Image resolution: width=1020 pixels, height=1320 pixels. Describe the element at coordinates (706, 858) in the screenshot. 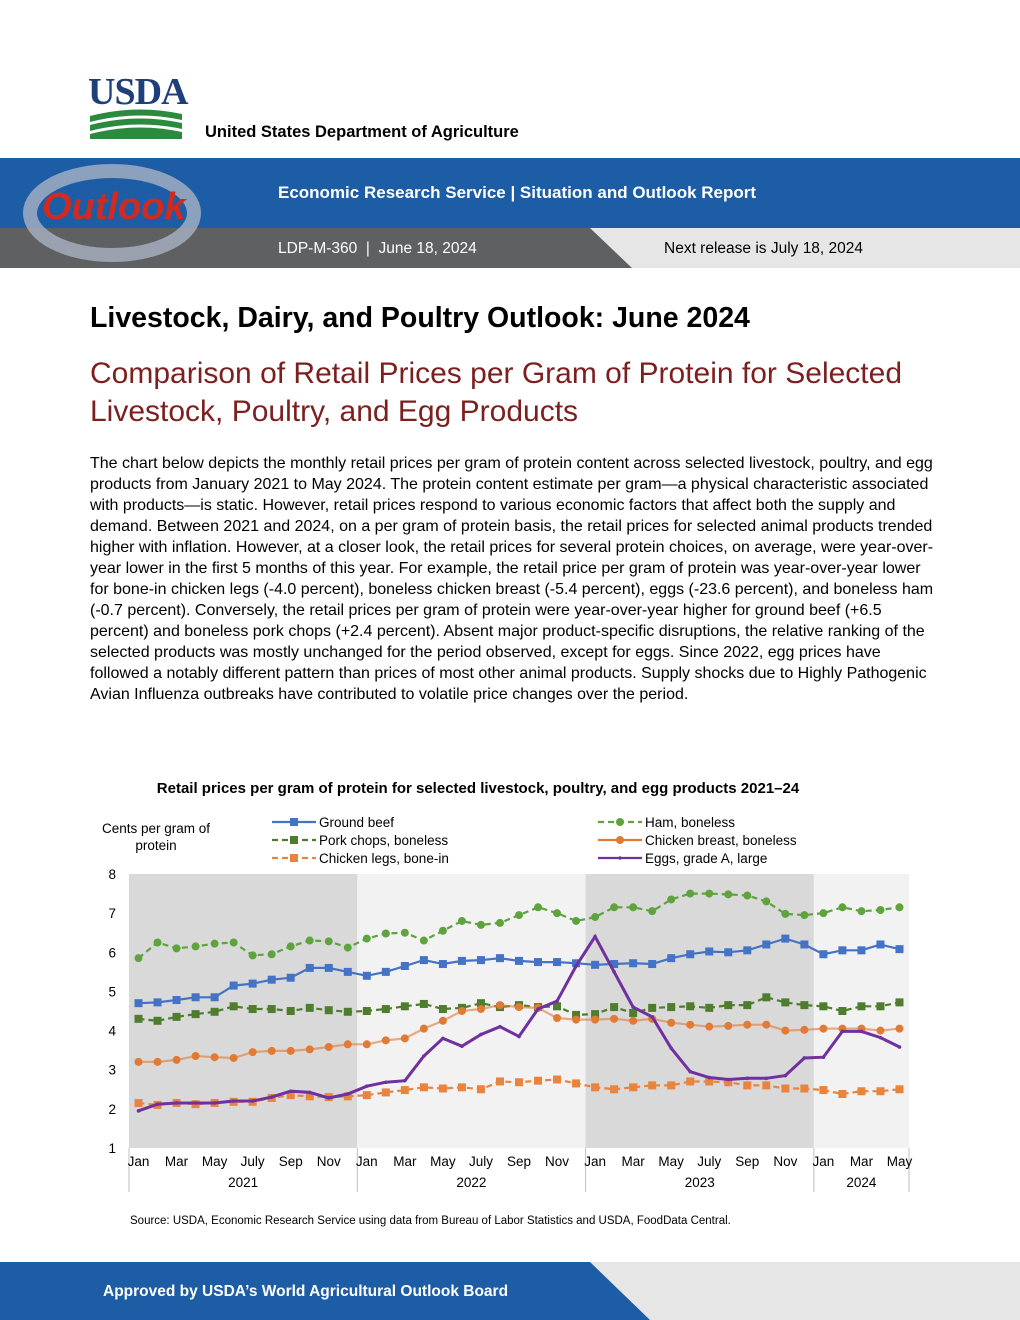

I see `legend-label: Eggs, grade A, large` at that location.